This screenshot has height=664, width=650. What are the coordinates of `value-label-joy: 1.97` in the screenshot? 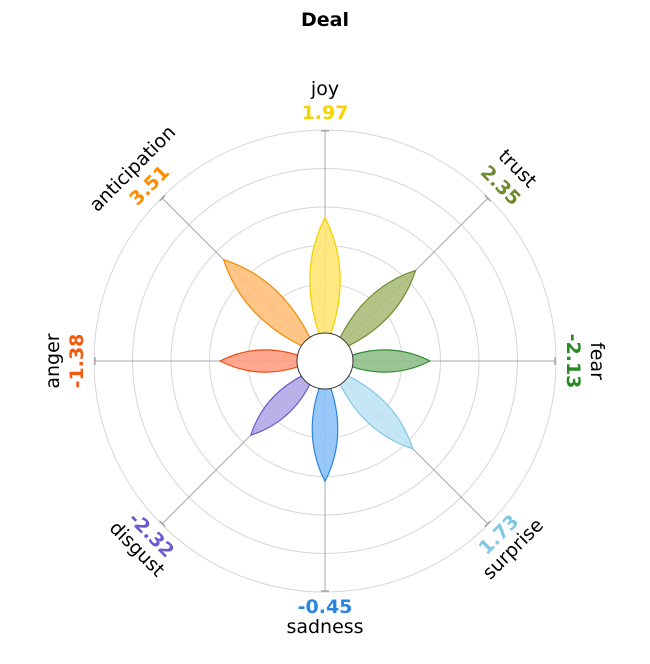 It's located at (325, 113).